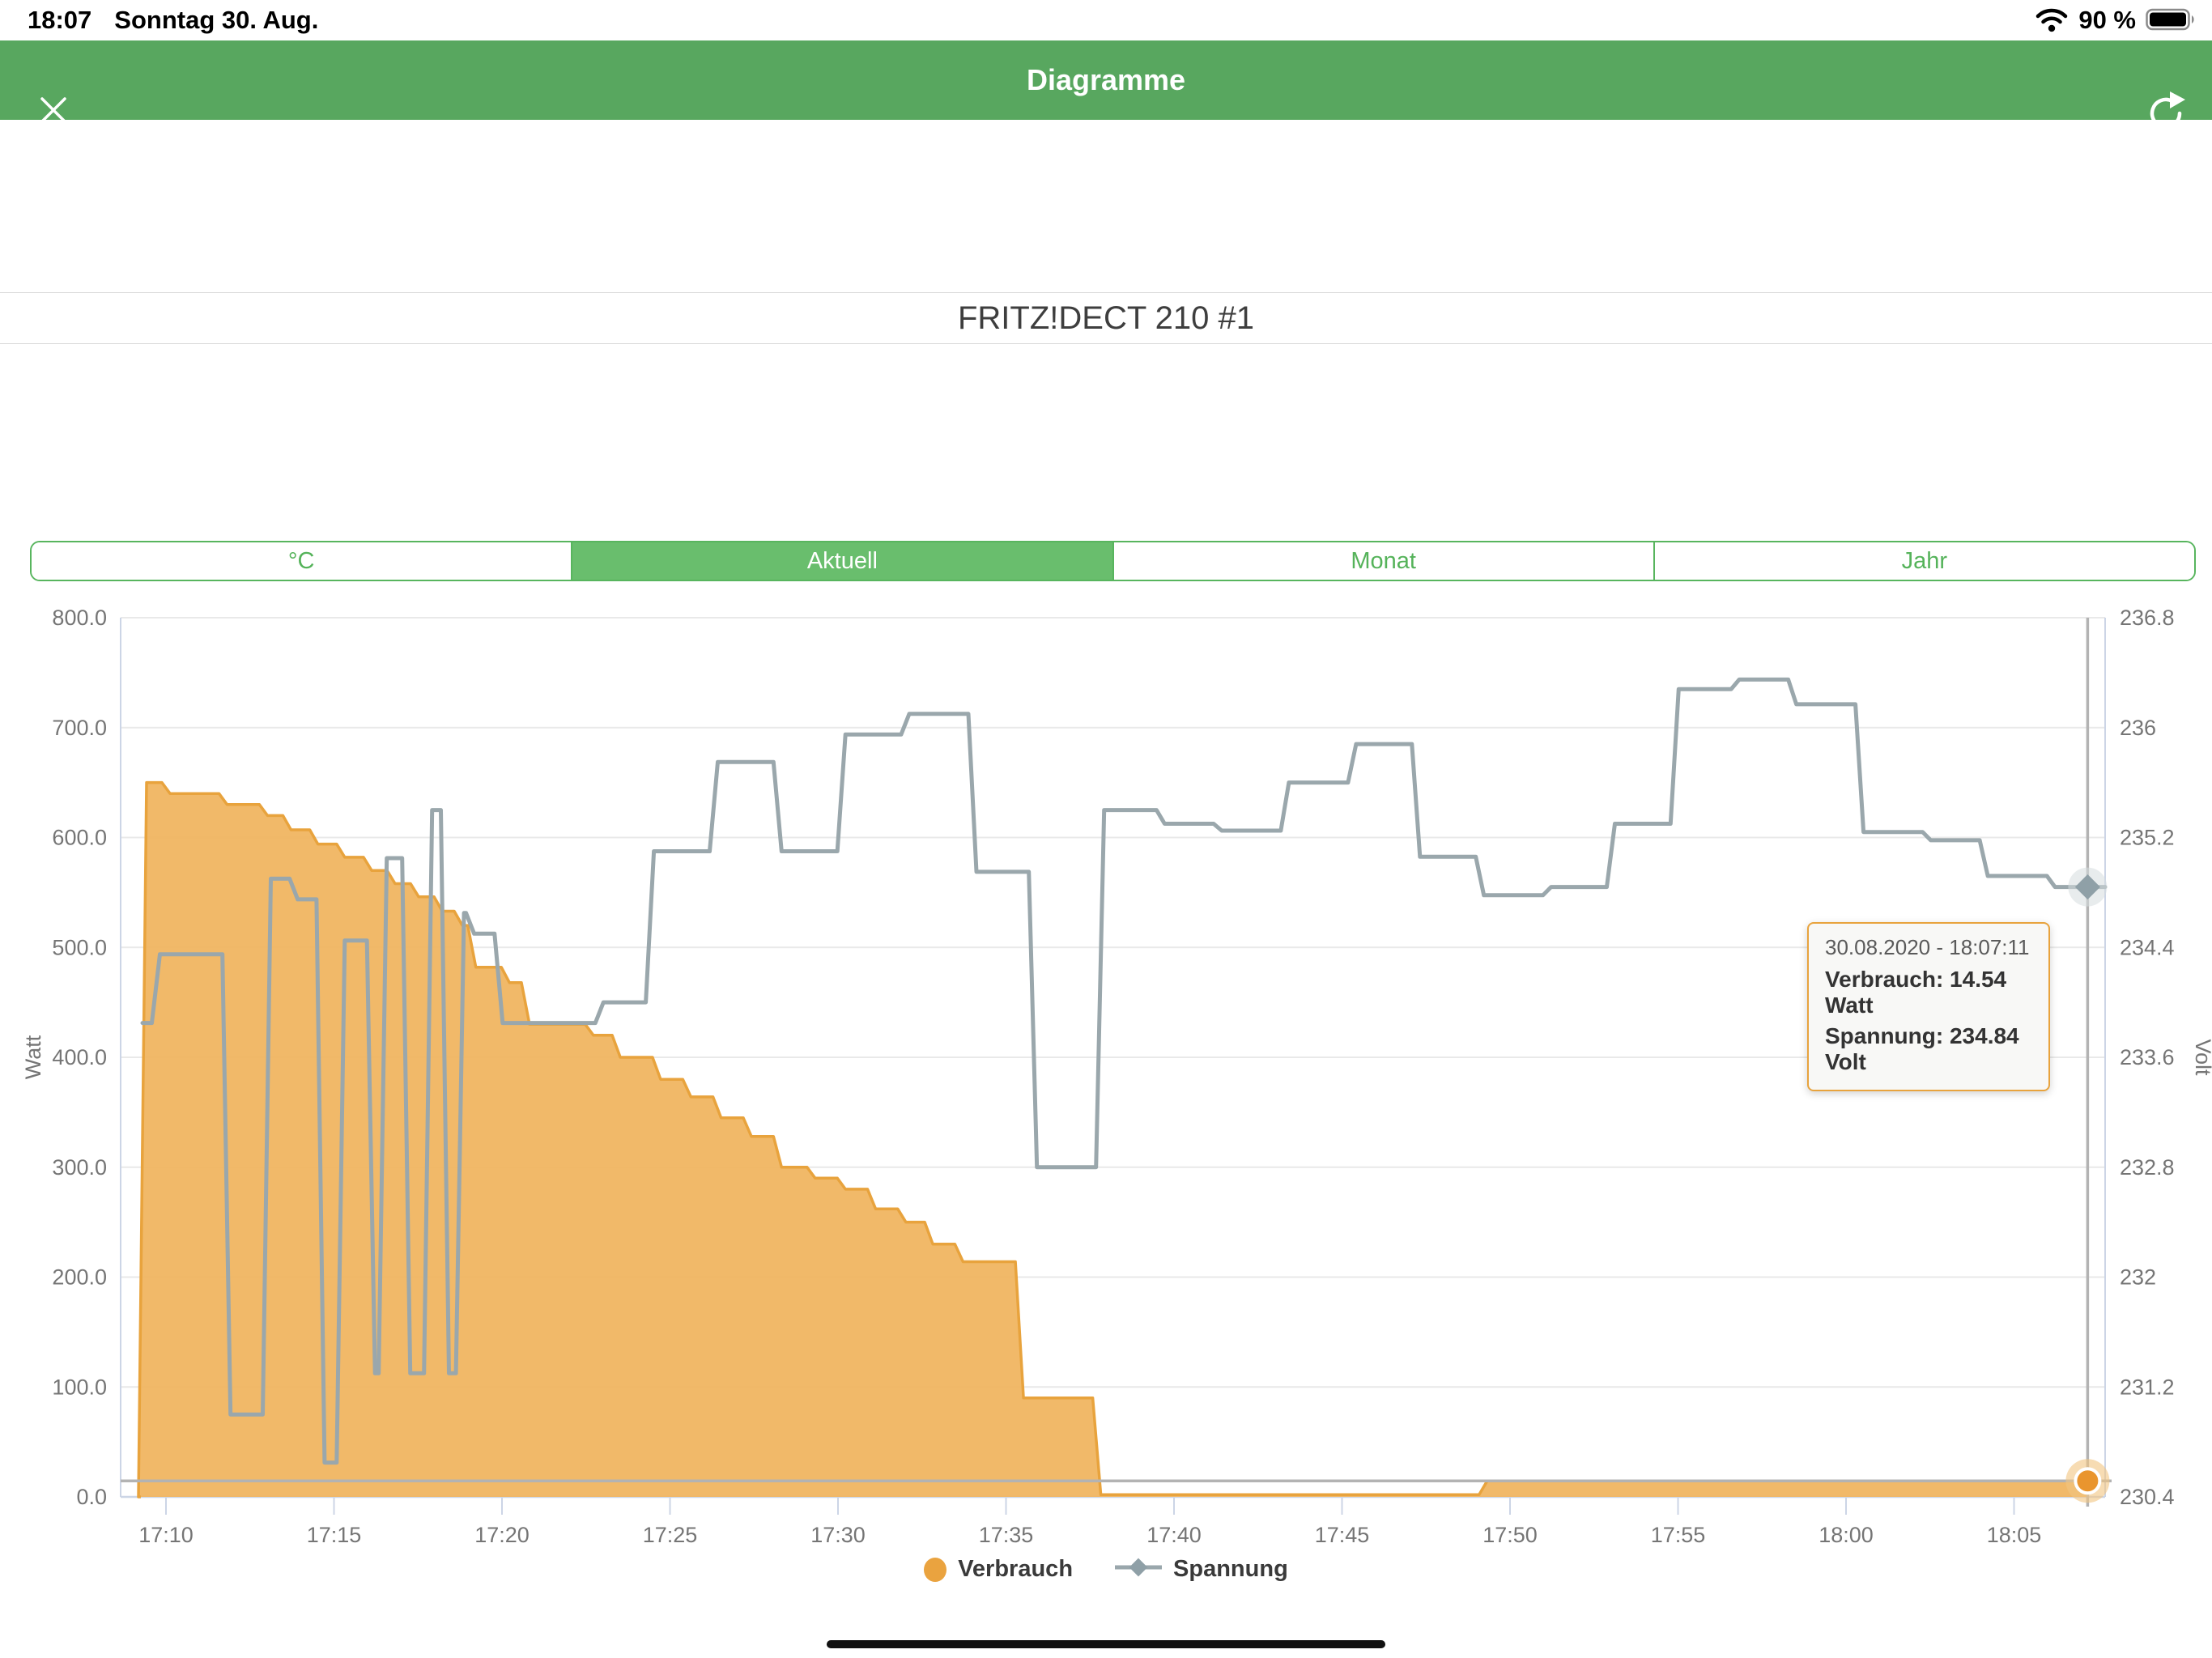  What do you see at coordinates (2052, 20) in the screenshot?
I see `wifi-icon` at bounding box center [2052, 20].